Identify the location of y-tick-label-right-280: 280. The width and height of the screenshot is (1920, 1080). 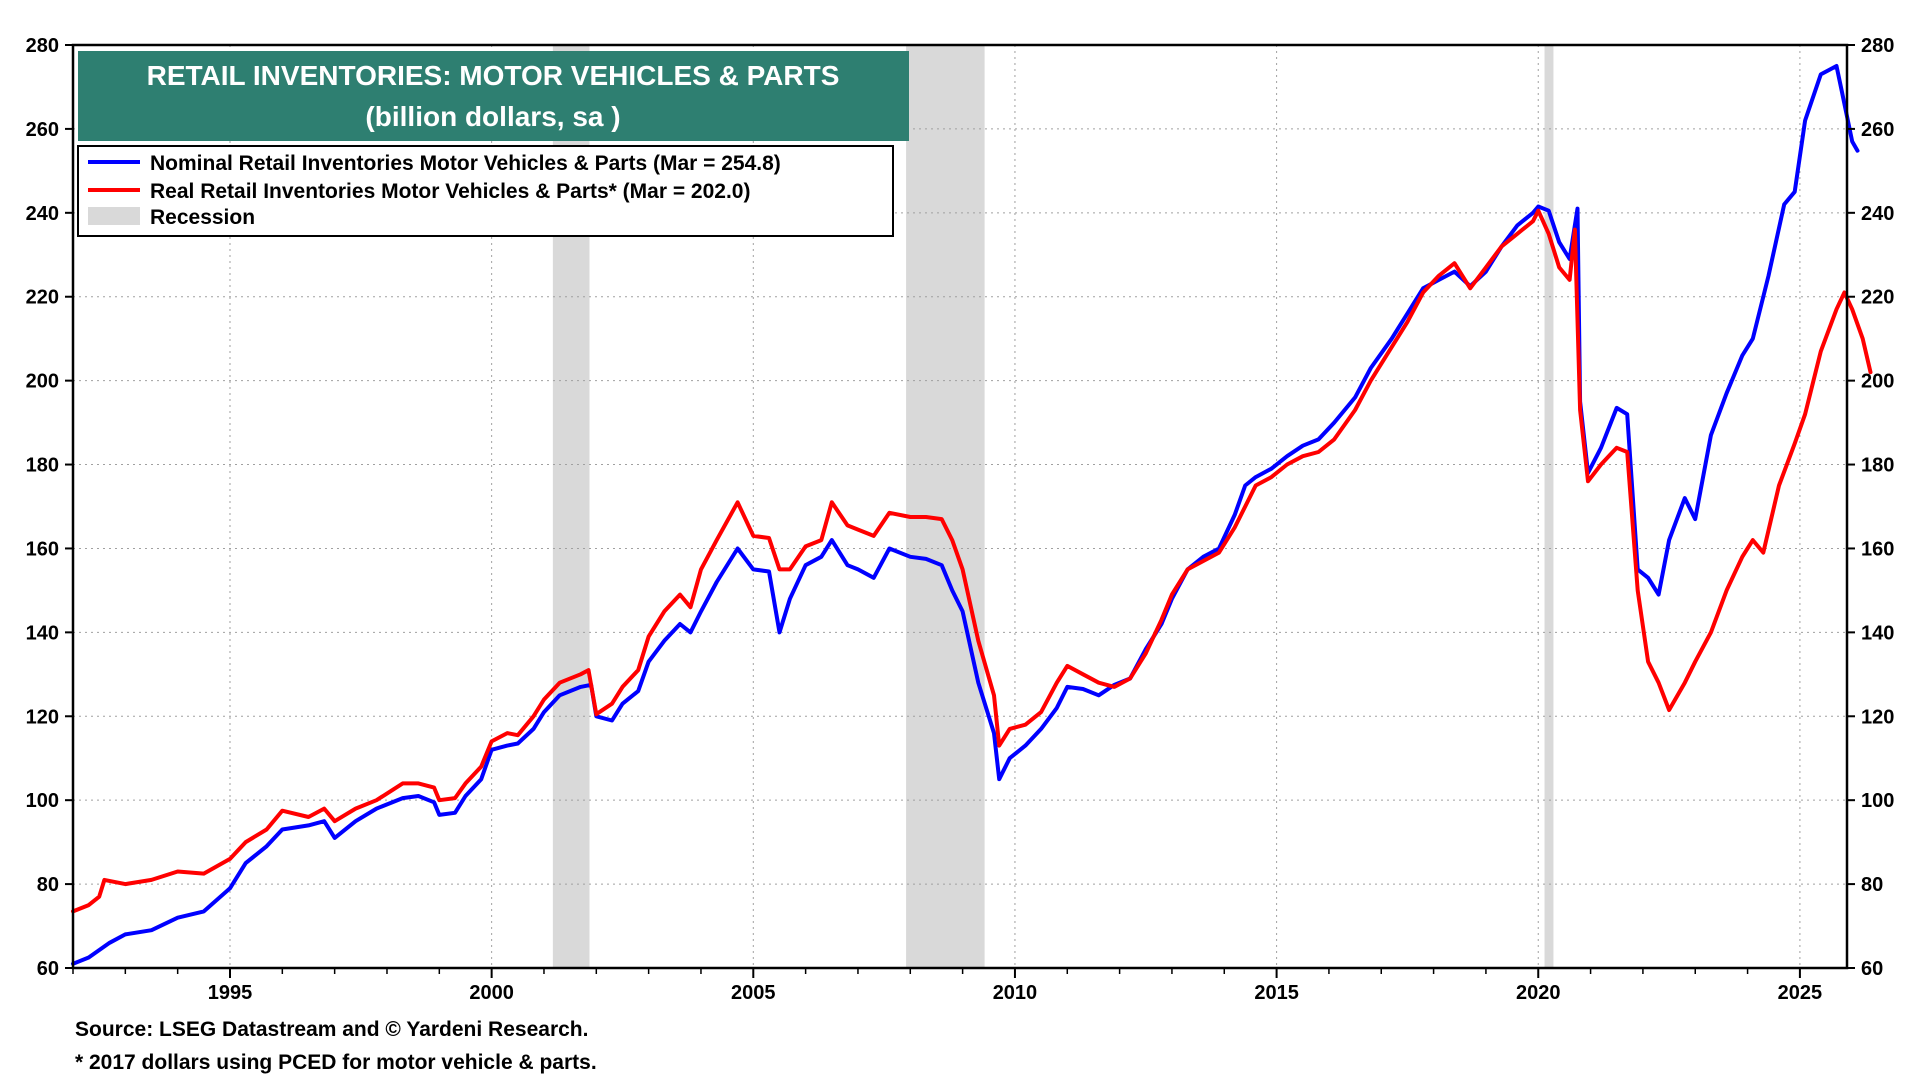
(1877, 46).